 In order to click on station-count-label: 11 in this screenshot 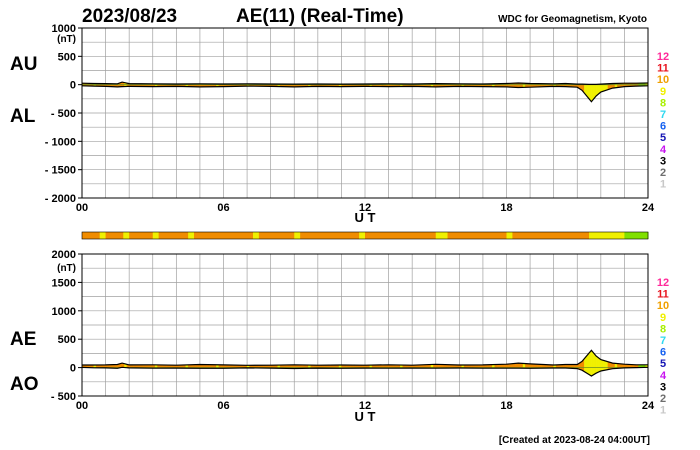, I will do `click(663, 69)`.